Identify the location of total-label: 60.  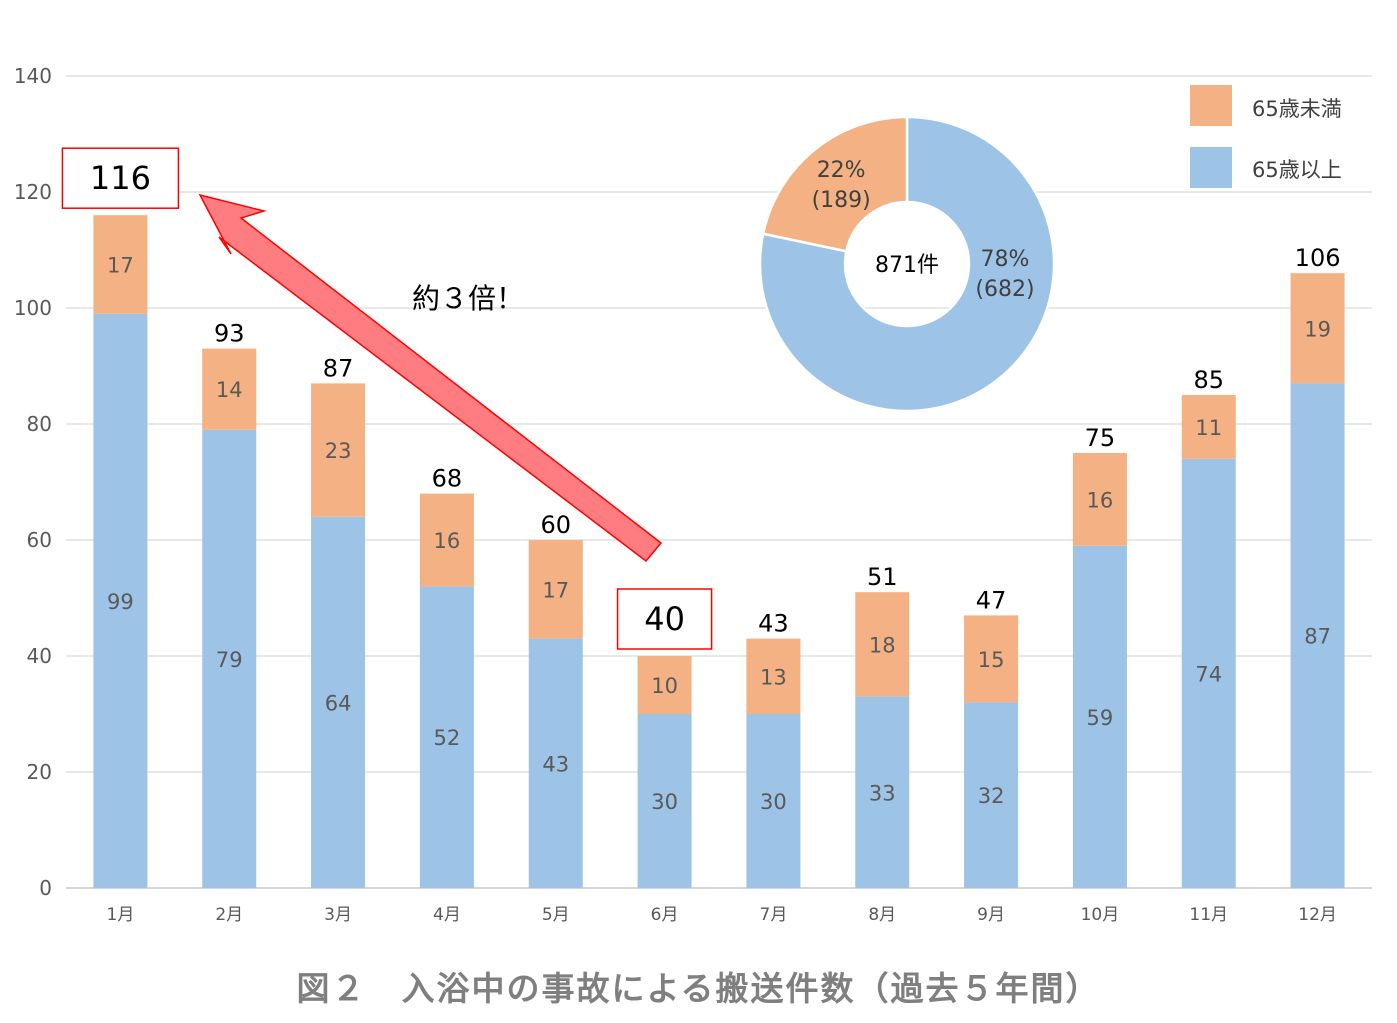
(555, 525).